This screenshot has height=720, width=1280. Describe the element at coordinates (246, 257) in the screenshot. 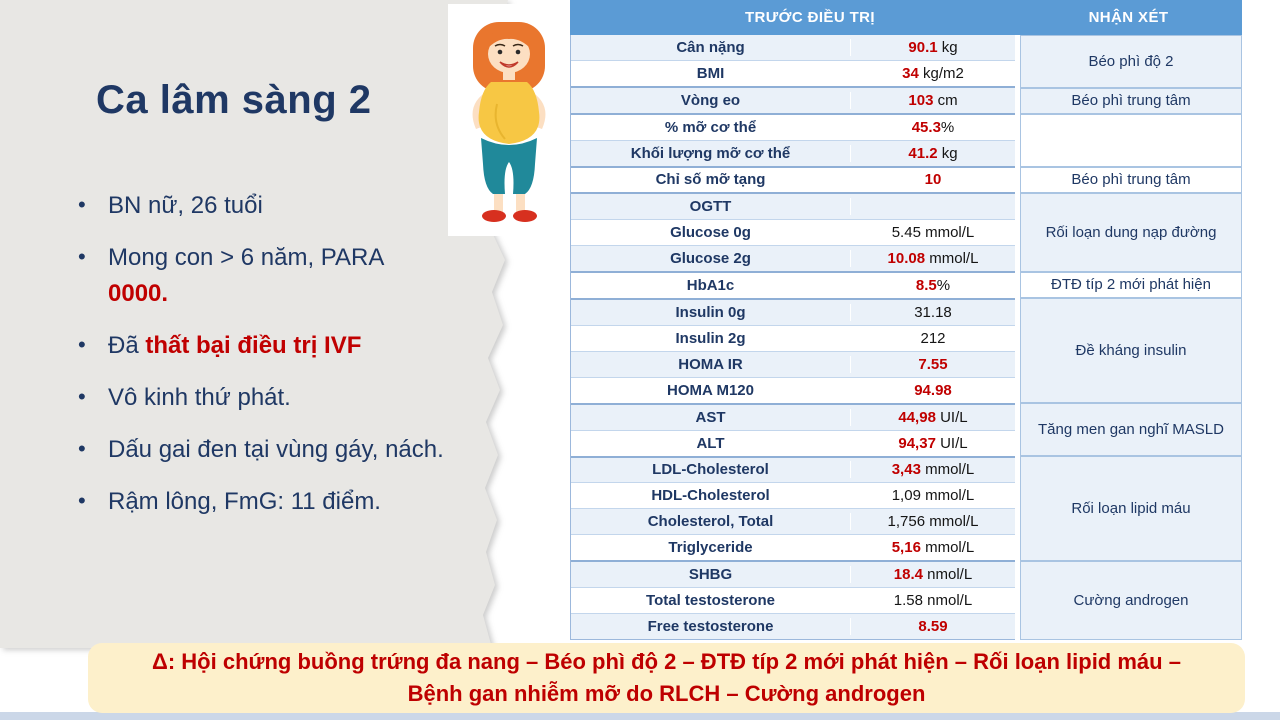

I see `text-segment: Mong con > 6 năm, PARA` at that location.